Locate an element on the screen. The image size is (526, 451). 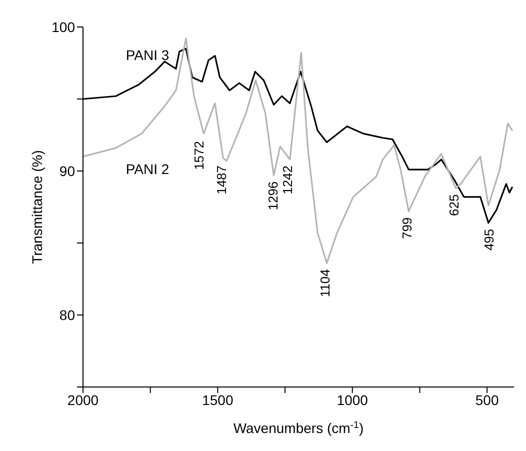
x-tick-label: 2000 is located at coordinates (83, 400).